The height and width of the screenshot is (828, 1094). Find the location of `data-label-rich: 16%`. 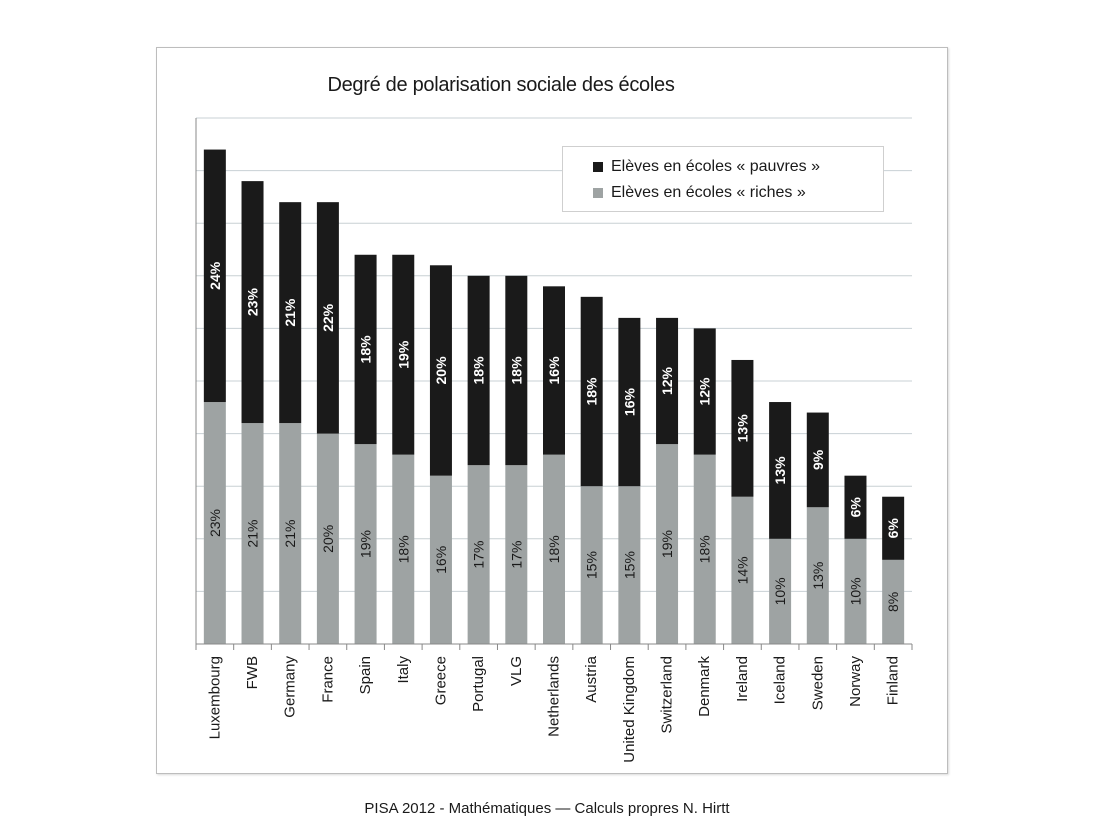

data-label-rich: 16% is located at coordinates (441, 560).